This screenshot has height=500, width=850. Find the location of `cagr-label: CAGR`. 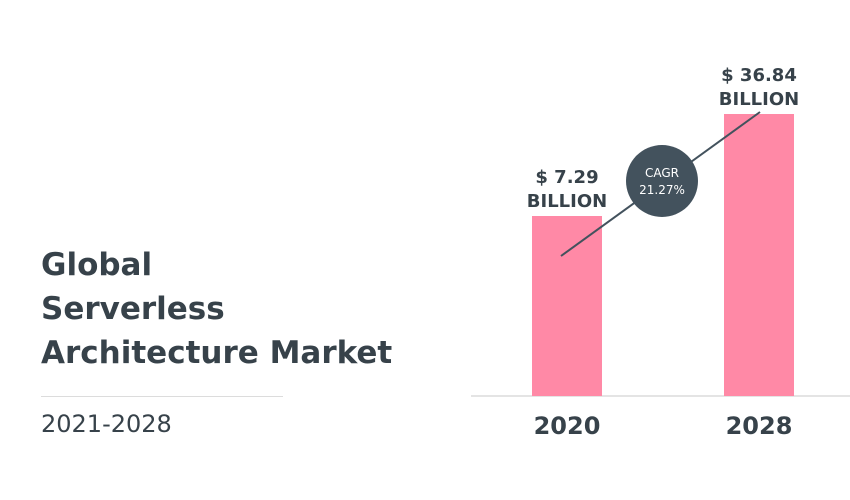

cagr-label: CAGR is located at coordinates (662, 173).